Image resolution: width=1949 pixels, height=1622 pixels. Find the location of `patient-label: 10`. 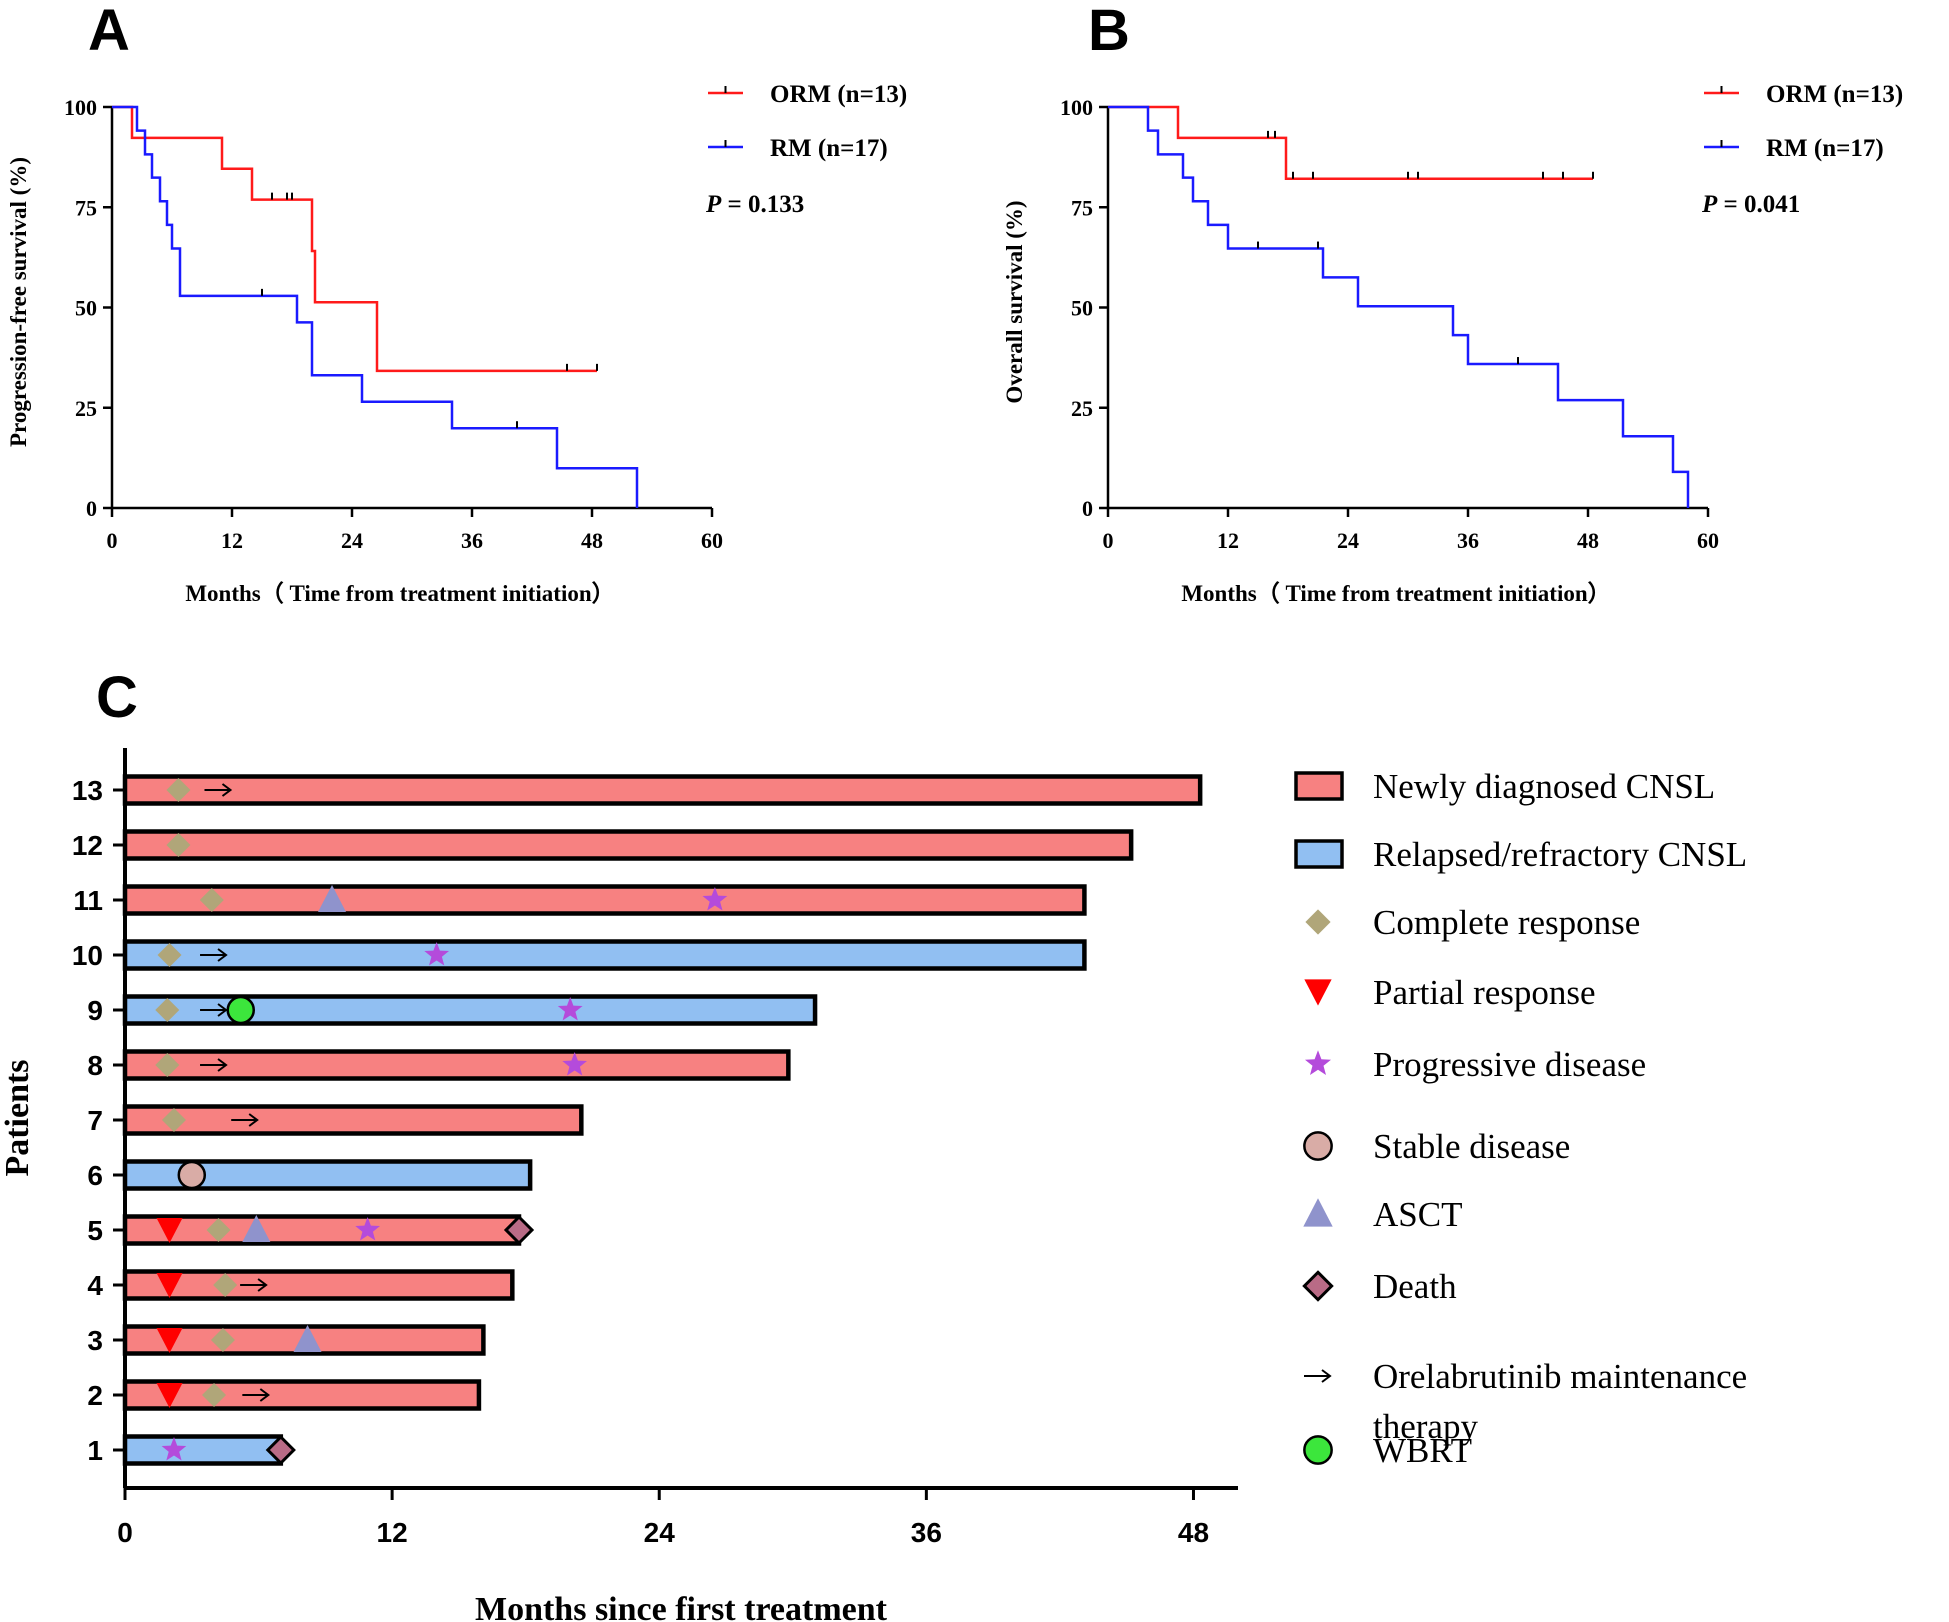

patient-label: 10 is located at coordinates (87, 955).